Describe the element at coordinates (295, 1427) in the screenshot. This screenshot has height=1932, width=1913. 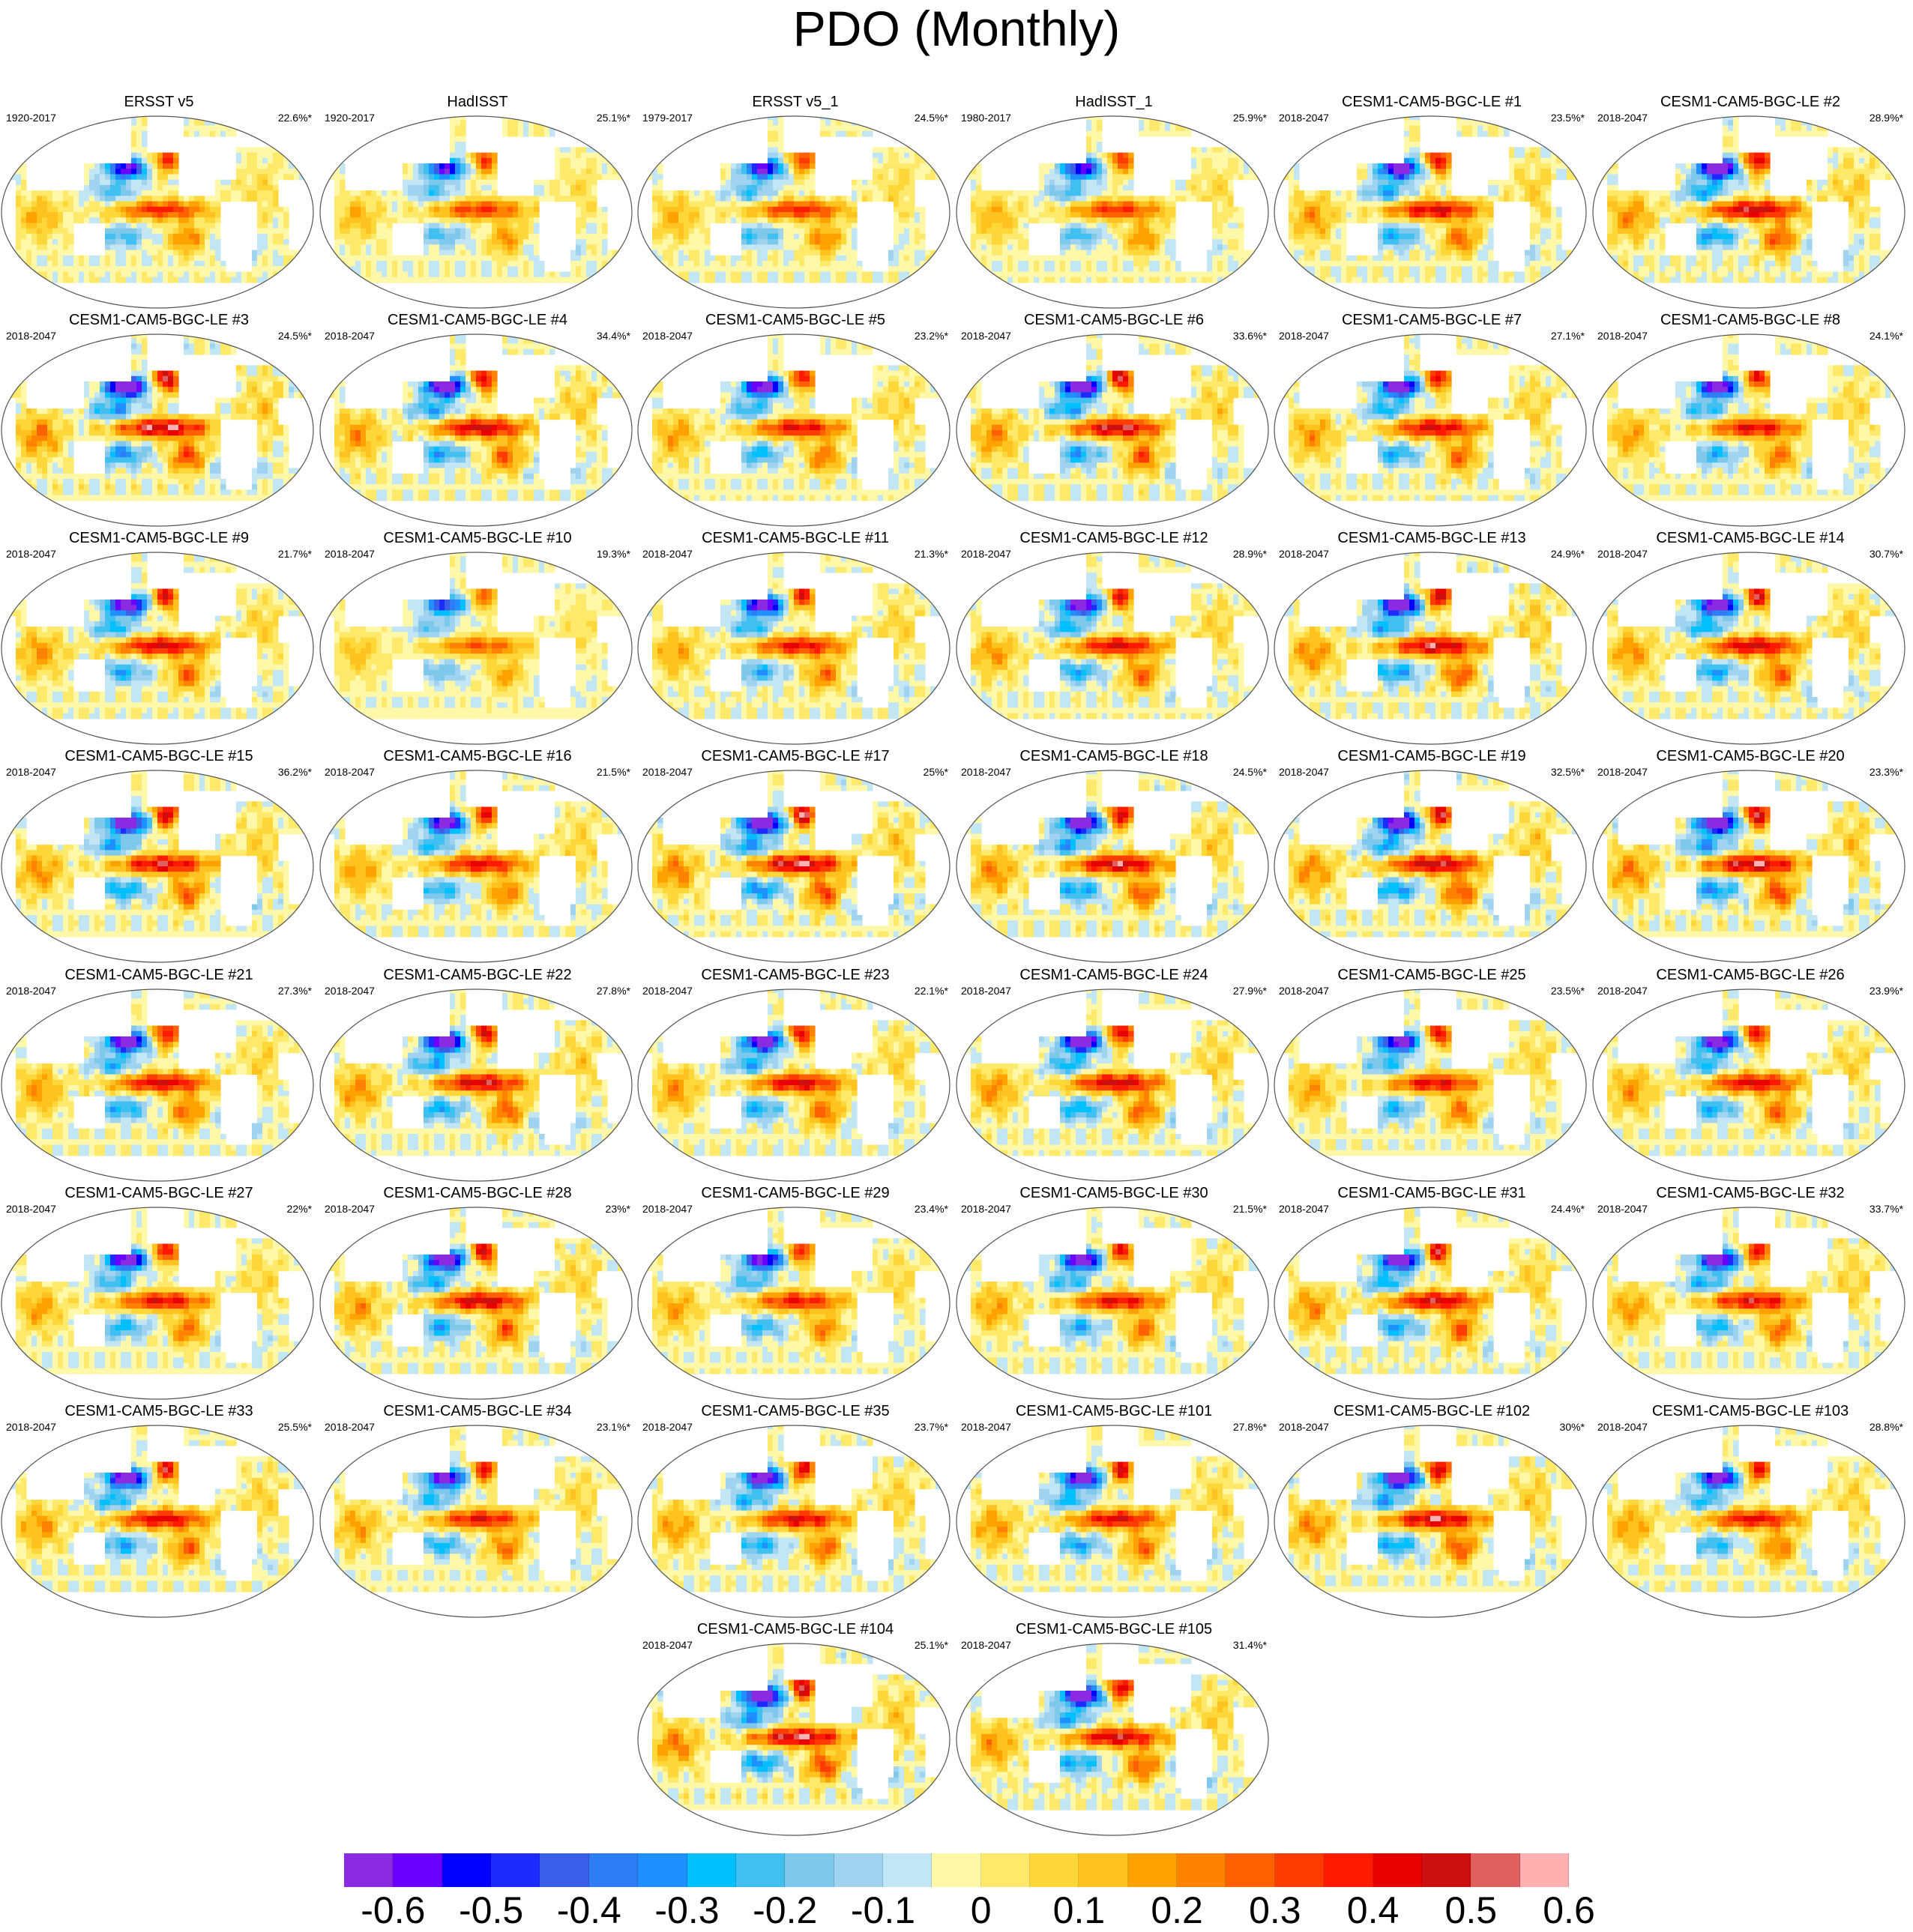
I see `panel-variance-pct: 25.5%*` at that location.